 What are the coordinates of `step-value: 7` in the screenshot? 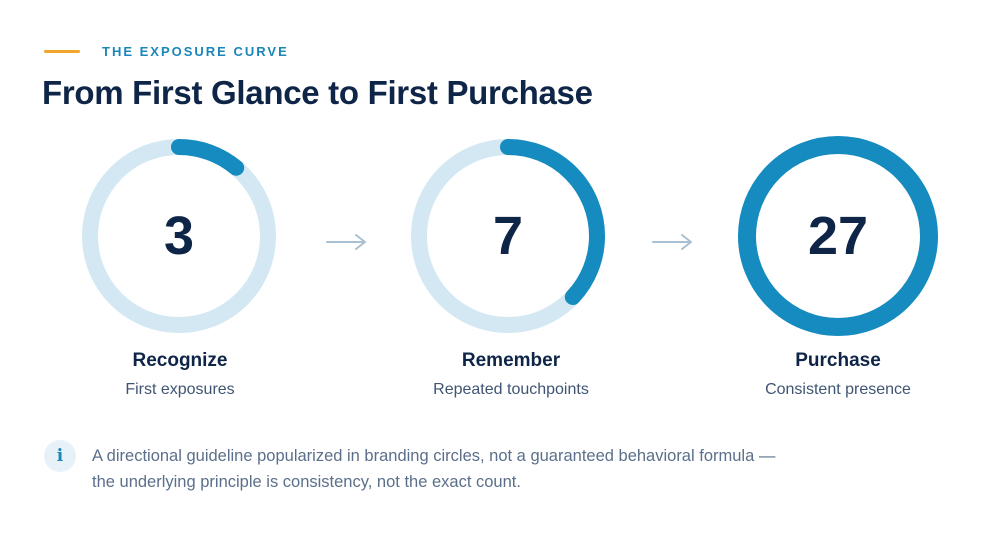 It's located at (508, 236).